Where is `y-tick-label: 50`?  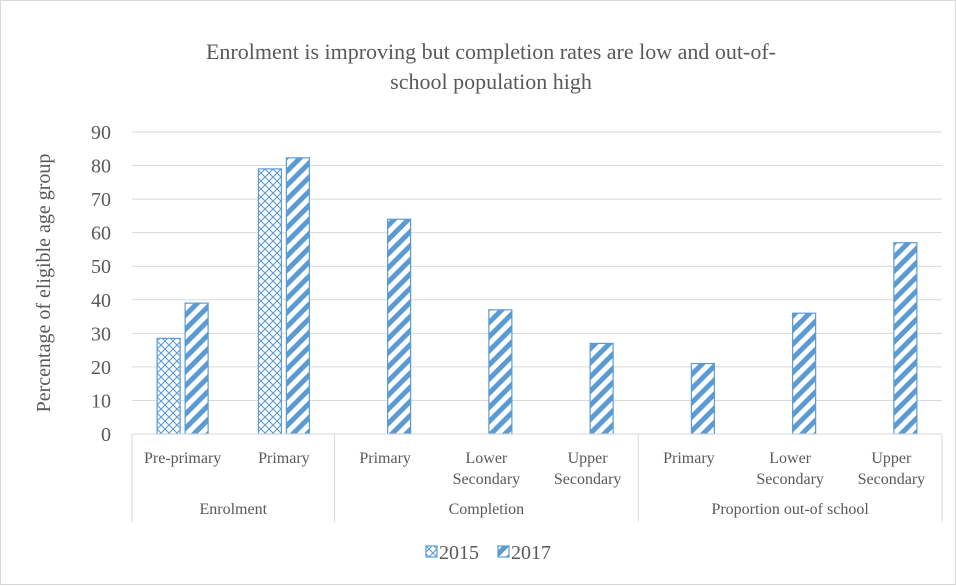 y-tick-label: 50 is located at coordinates (101, 267).